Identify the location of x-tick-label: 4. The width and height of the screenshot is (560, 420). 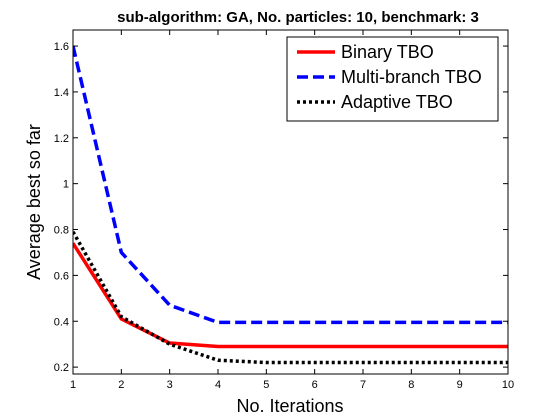
(218, 385).